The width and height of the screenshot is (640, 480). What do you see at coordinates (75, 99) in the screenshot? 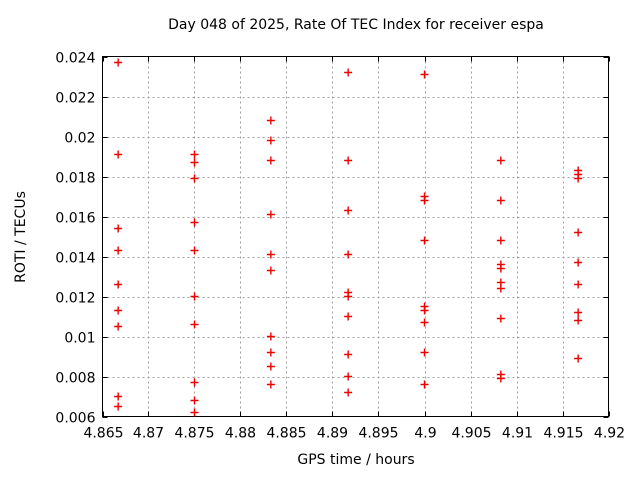
I see `y-tick-label: 0.022` at bounding box center [75, 99].